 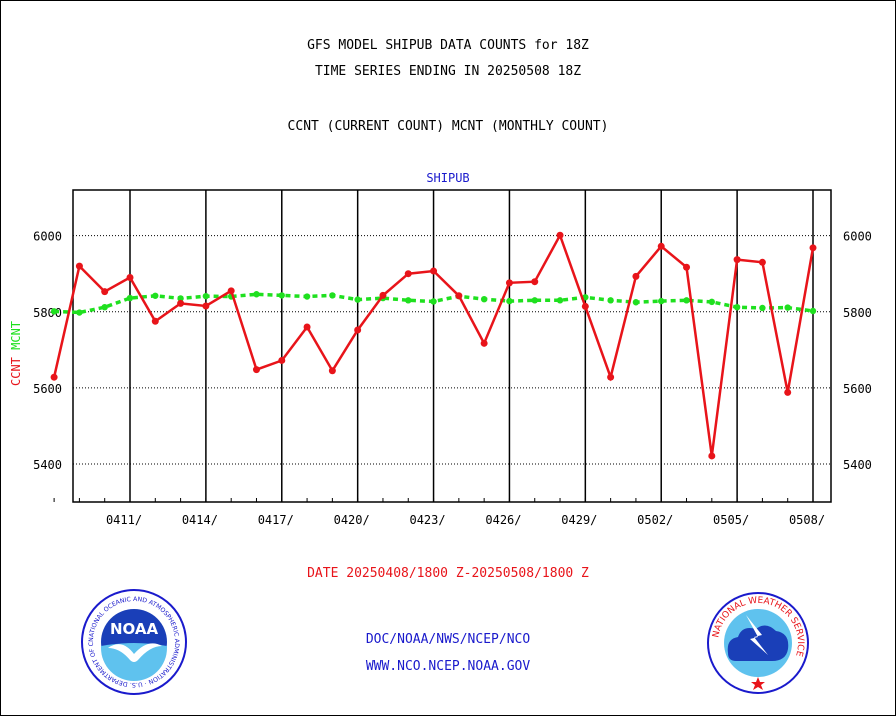 What do you see at coordinates (857, 465) in the screenshot?
I see `y-tick-label-right: 5400` at bounding box center [857, 465].